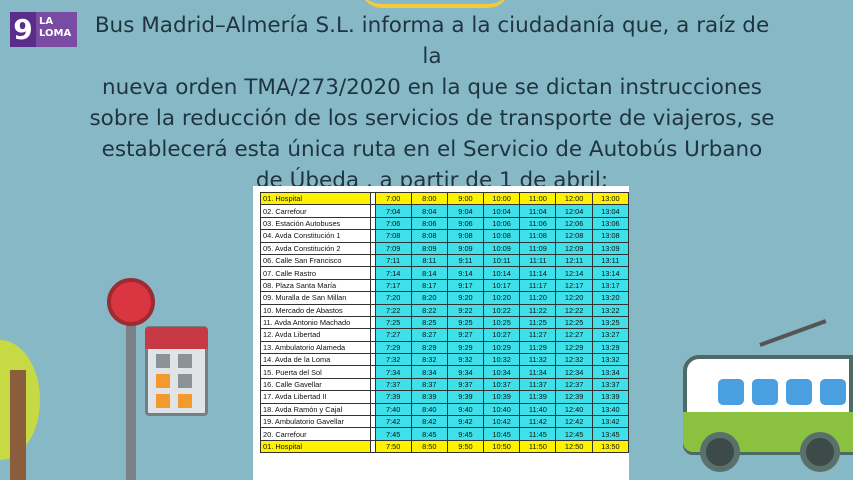 The image size is (853, 480). I want to click on time-cell: 9:45, so click(465, 434).